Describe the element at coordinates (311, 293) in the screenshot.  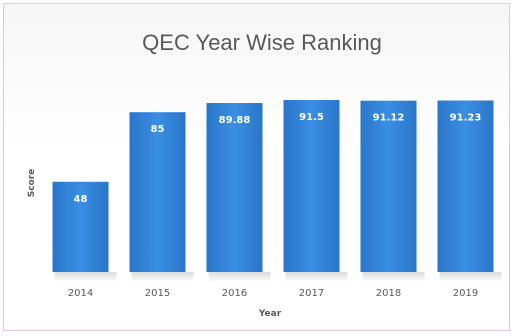
I see `x-tick-label-2017: 2017` at that location.